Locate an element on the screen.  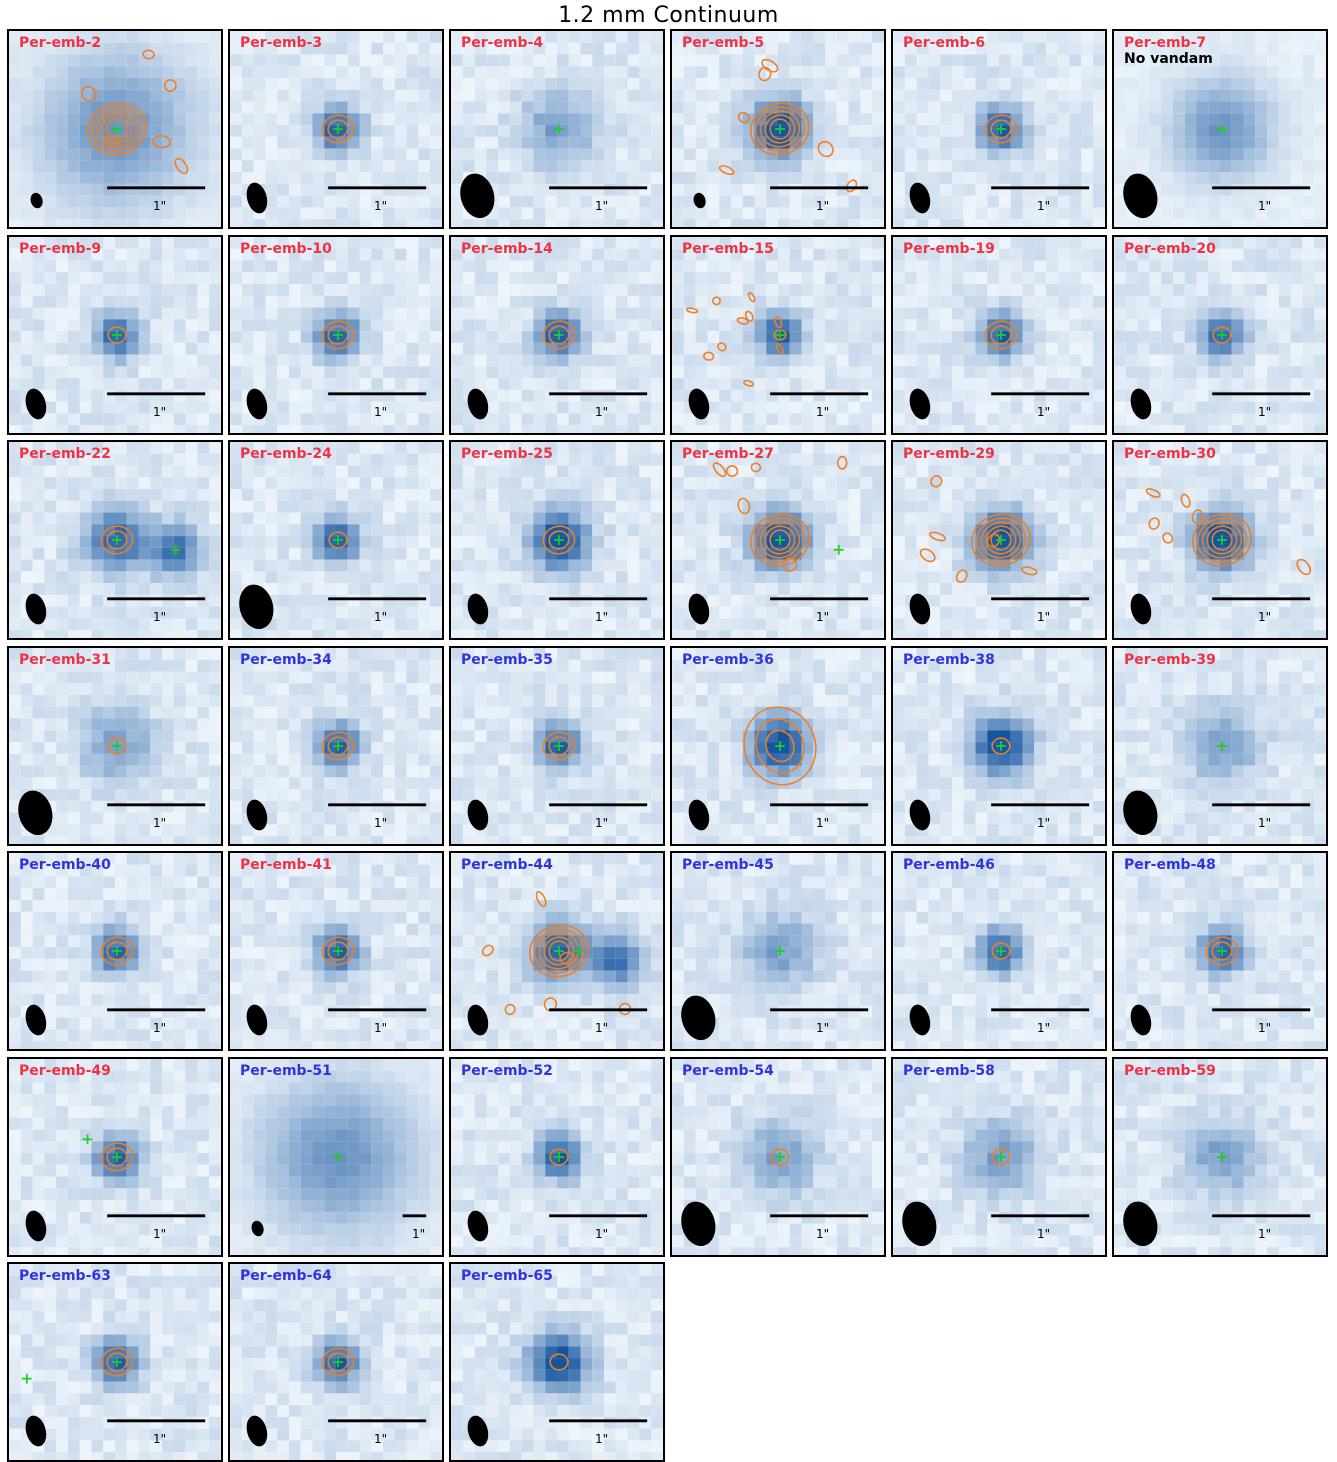
source-label: Per-emb-14 is located at coordinates (507, 249).